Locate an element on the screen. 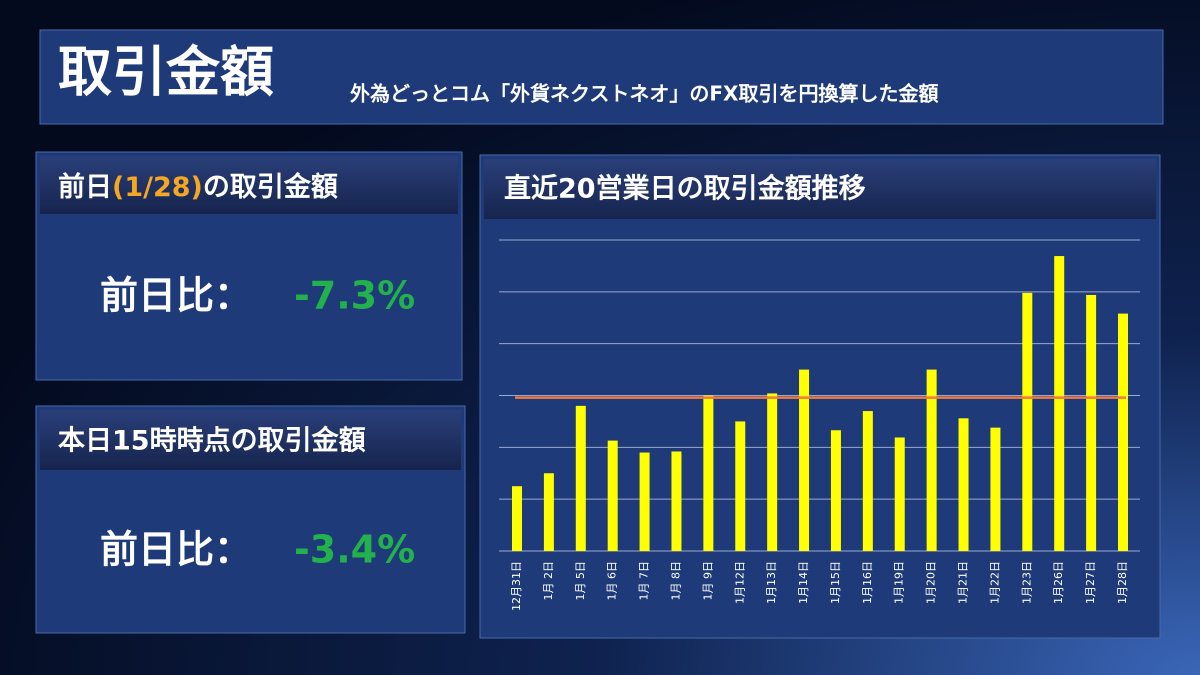  panel-value: -3.4% is located at coordinates (354, 550).